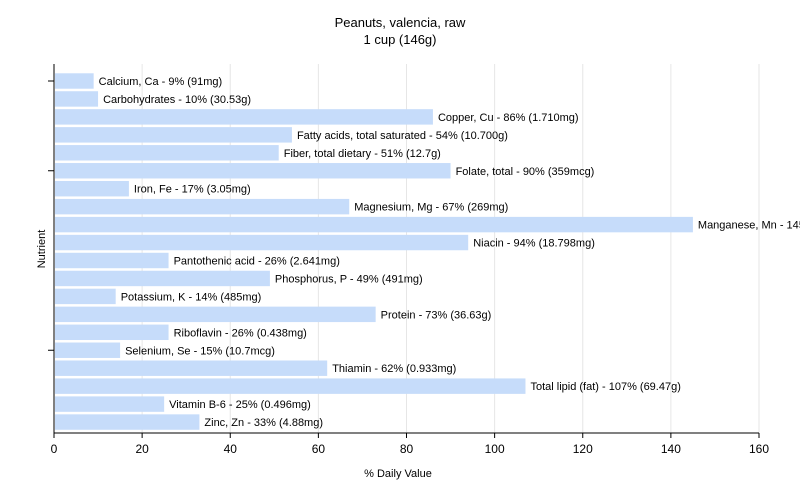 The width and height of the screenshot is (800, 500). What do you see at coordinates (394, 369) in the screenshot?
I see `bar-label: Thiamin - 62% (0.933mg)` at bounding box center [394, 369].